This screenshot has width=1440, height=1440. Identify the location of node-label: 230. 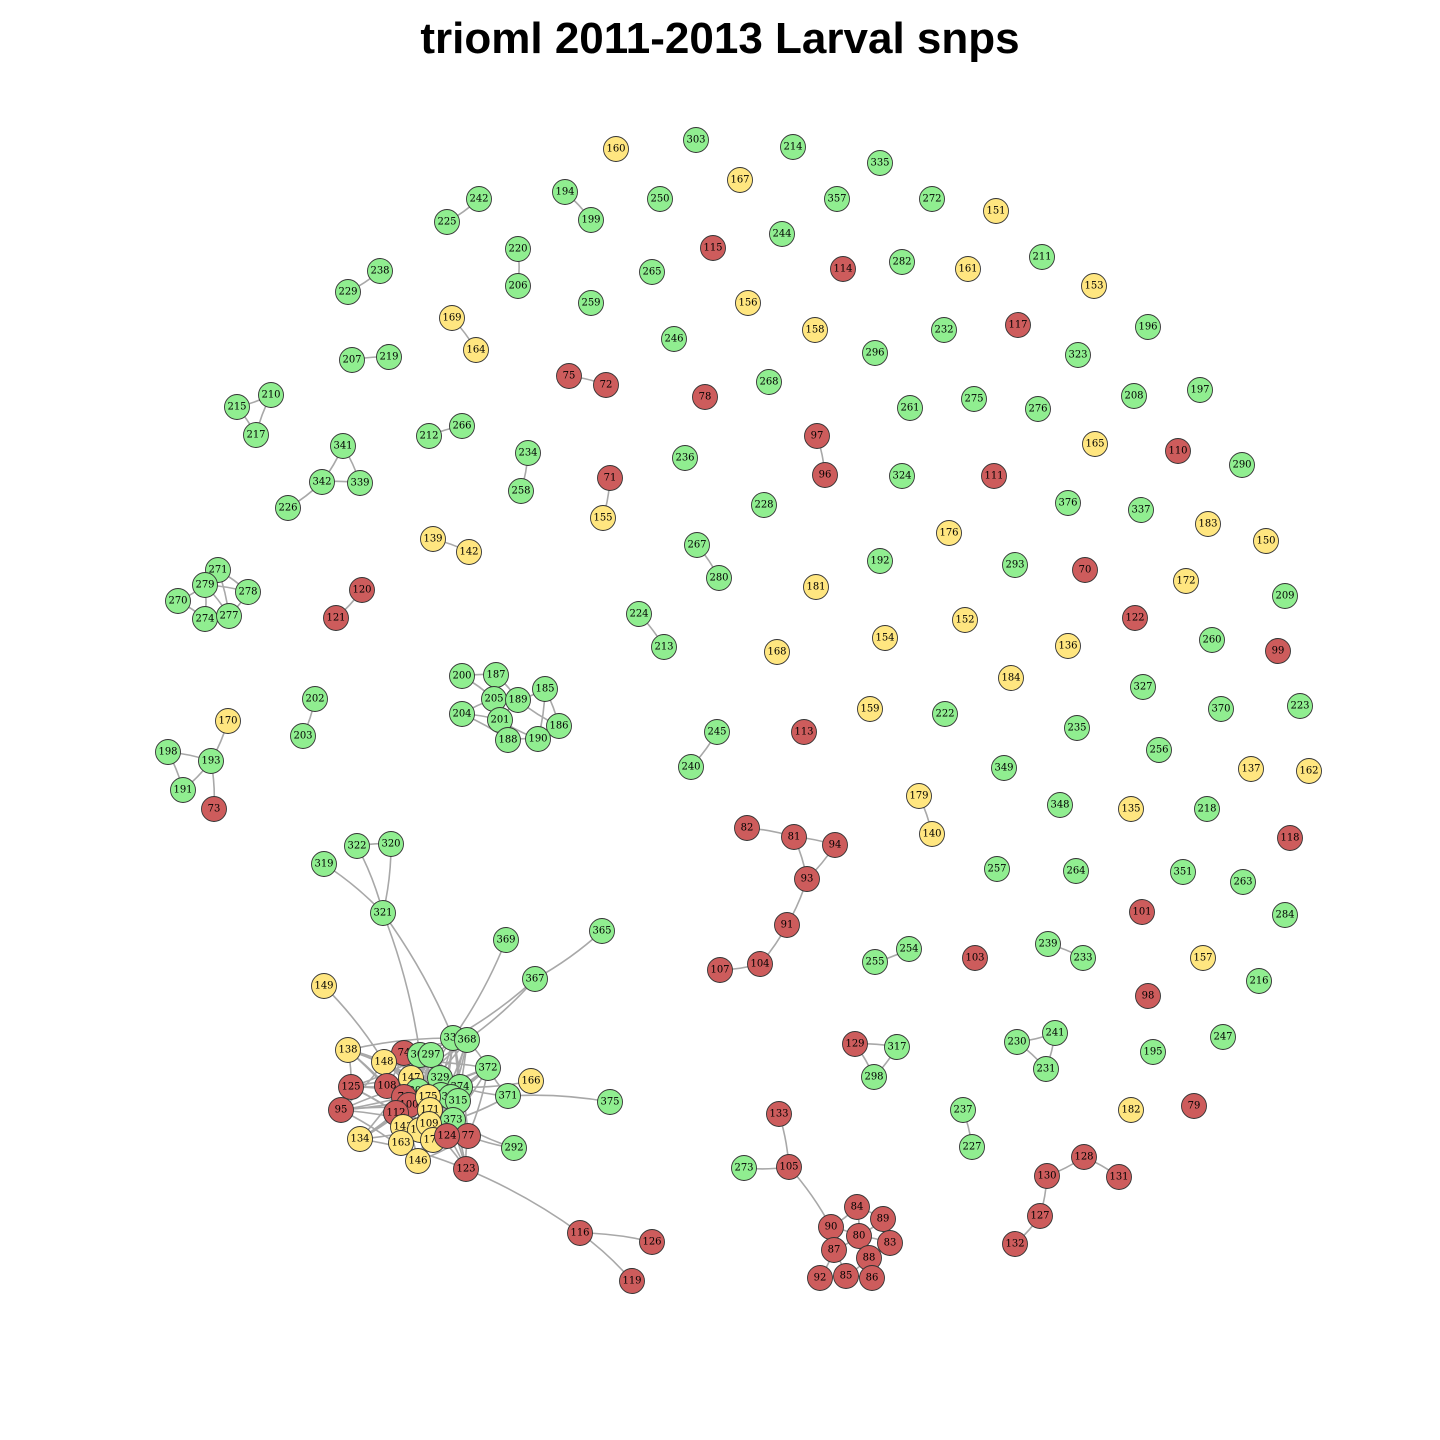
(1016, 1042).